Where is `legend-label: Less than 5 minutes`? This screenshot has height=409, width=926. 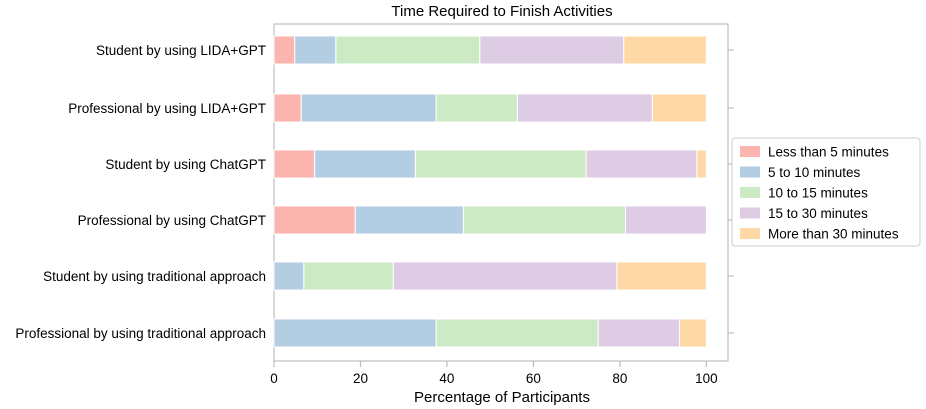 legend-label: Less than 5 minutes is located at coordinates (828, 152).